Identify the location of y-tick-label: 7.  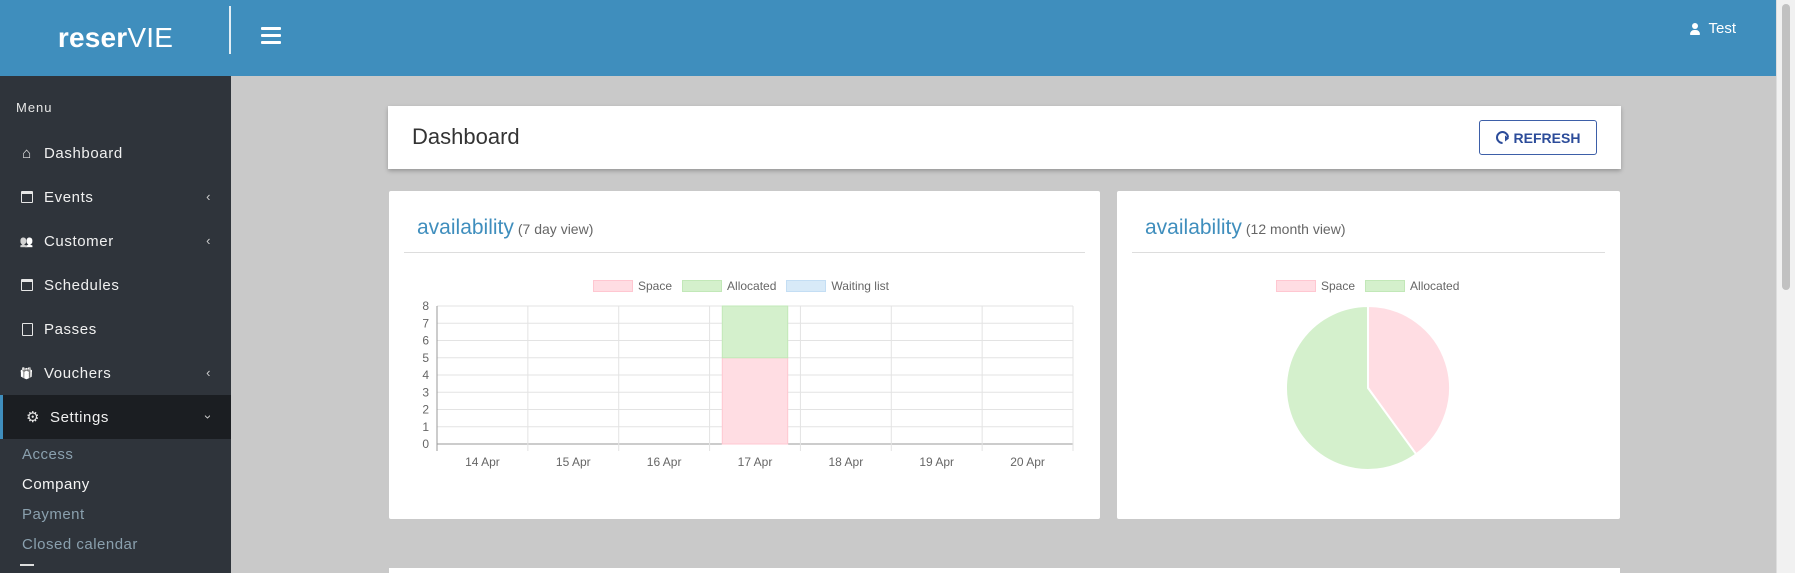
(425, 323).